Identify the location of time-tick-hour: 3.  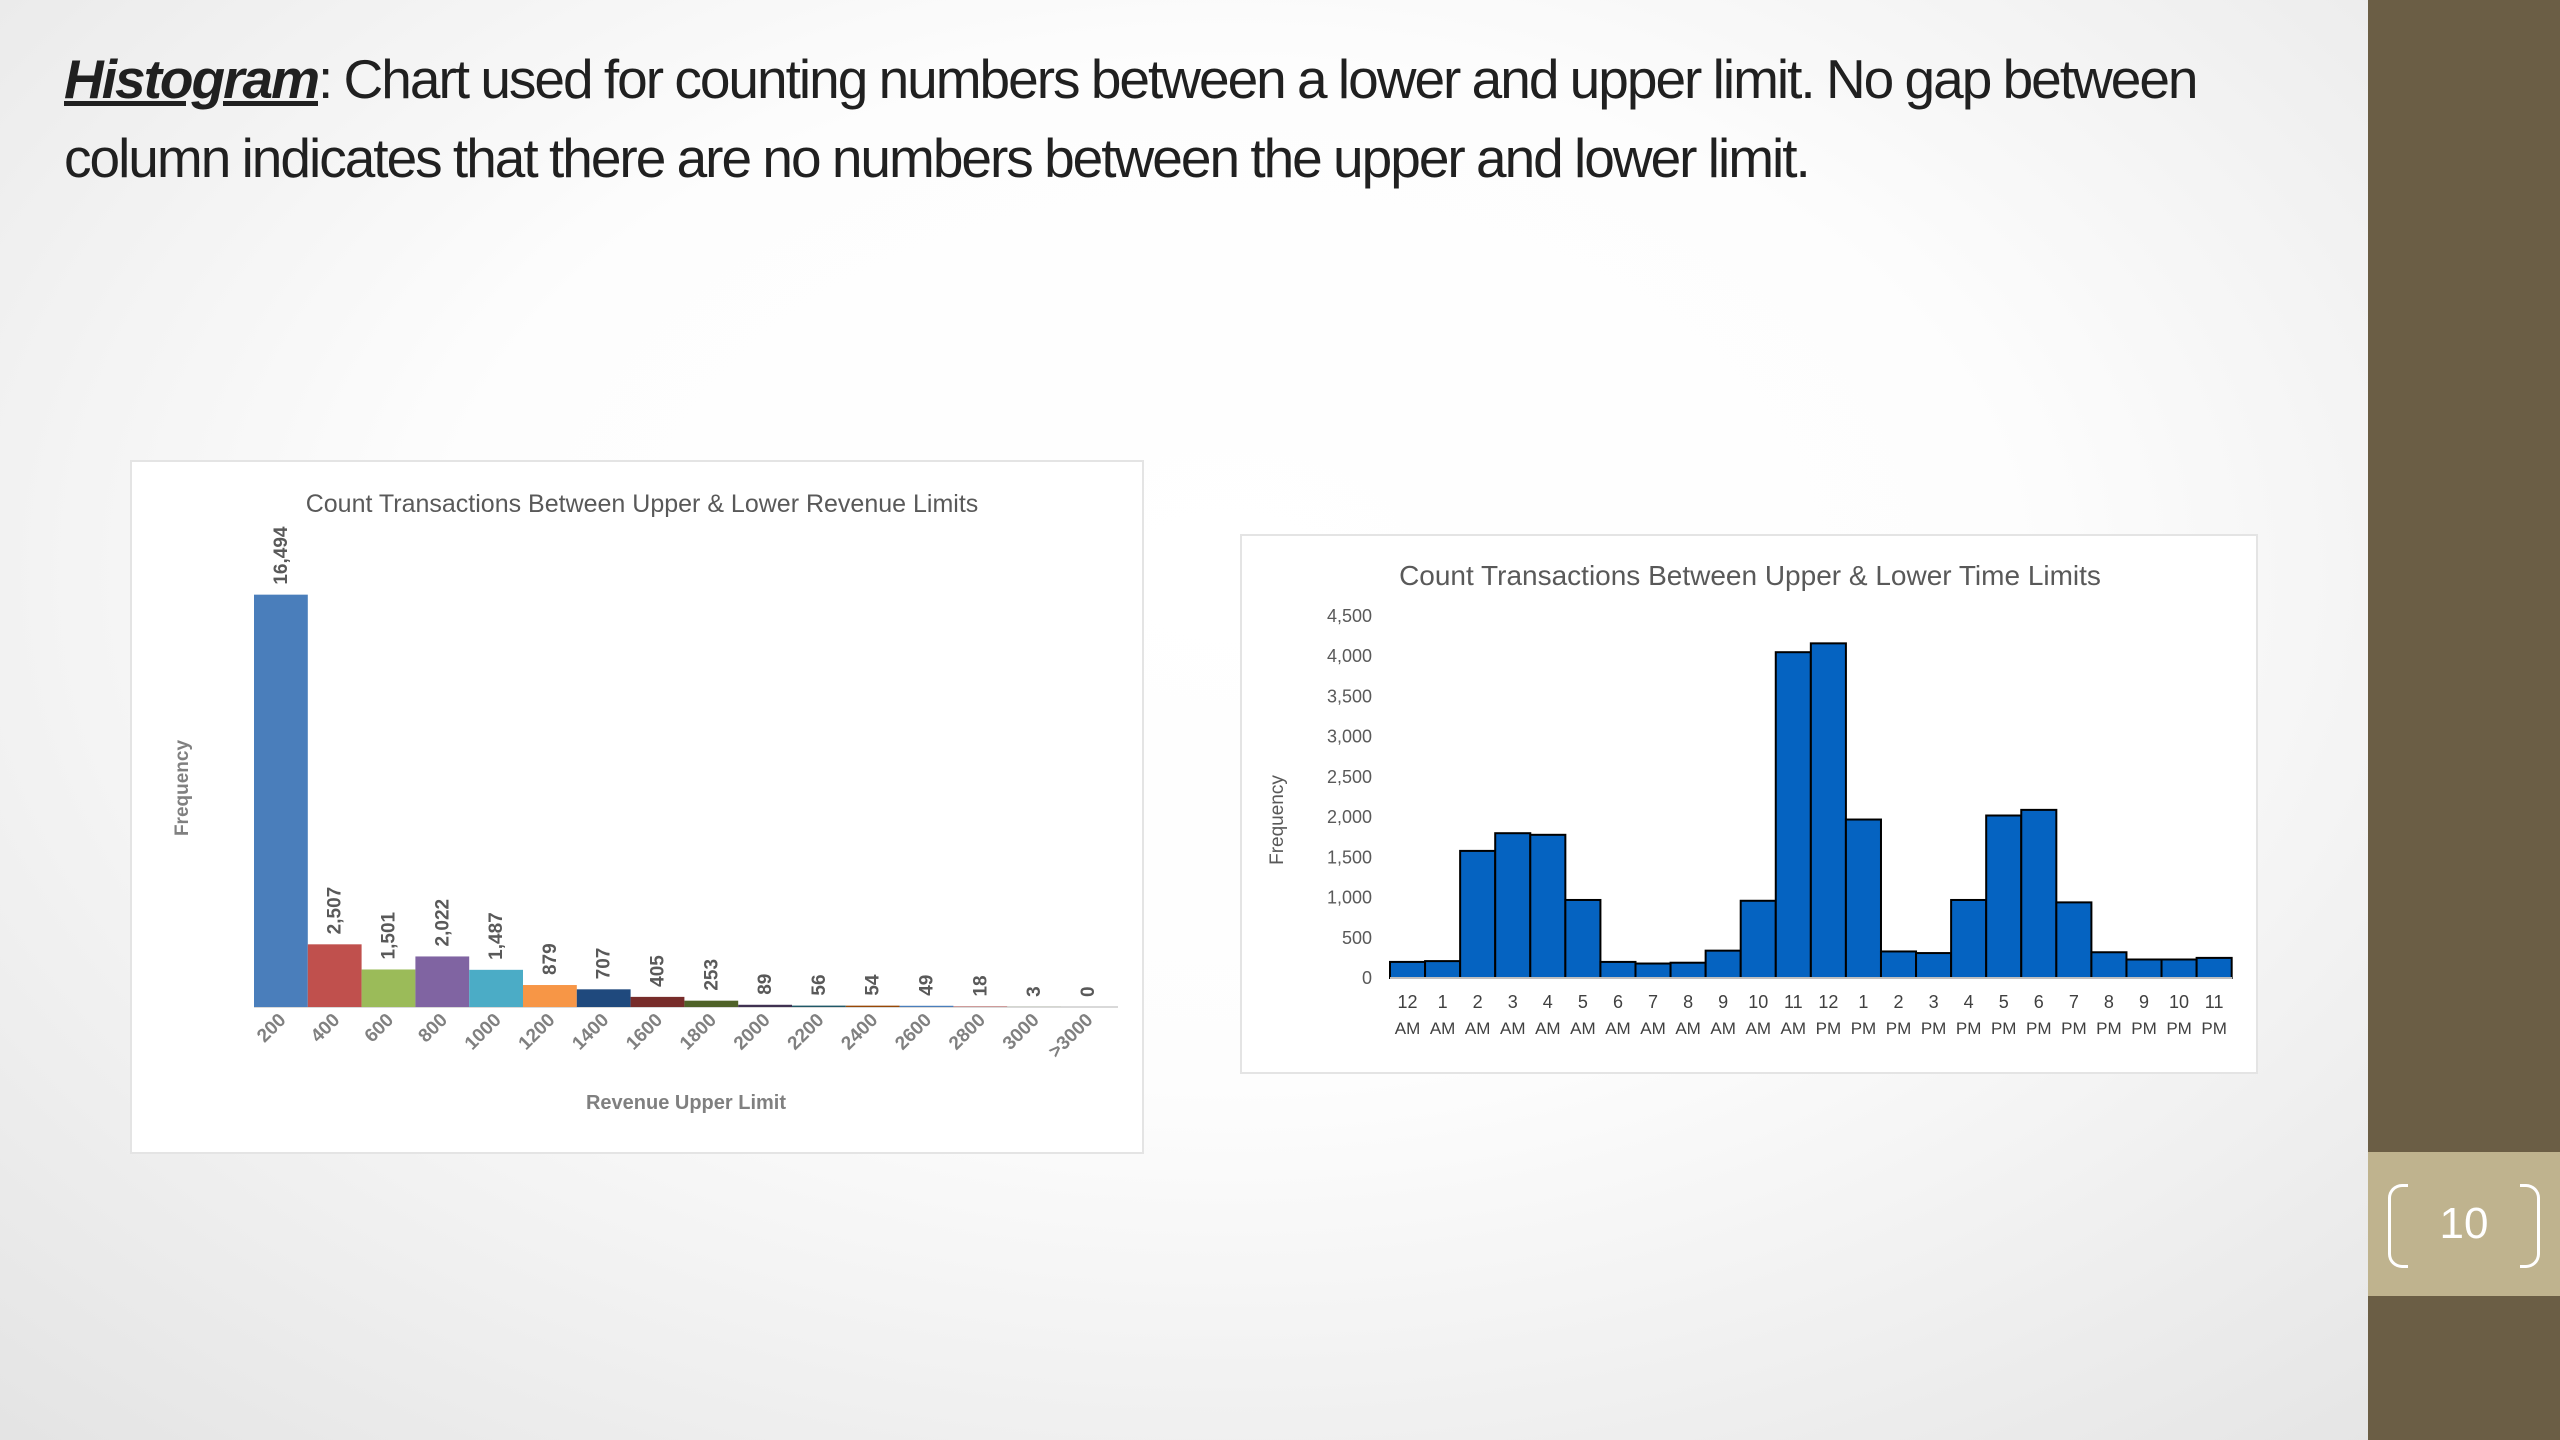
(1513, 1002).